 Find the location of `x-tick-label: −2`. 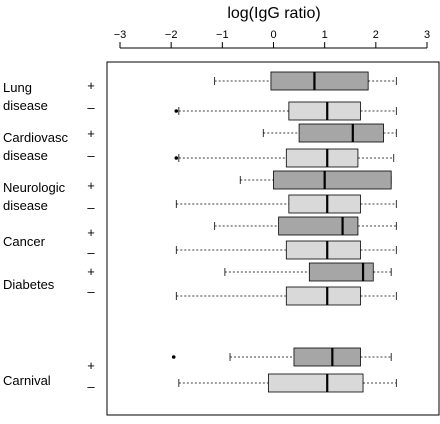

x-tick-label: −2 is located at coordinates (171, 35).